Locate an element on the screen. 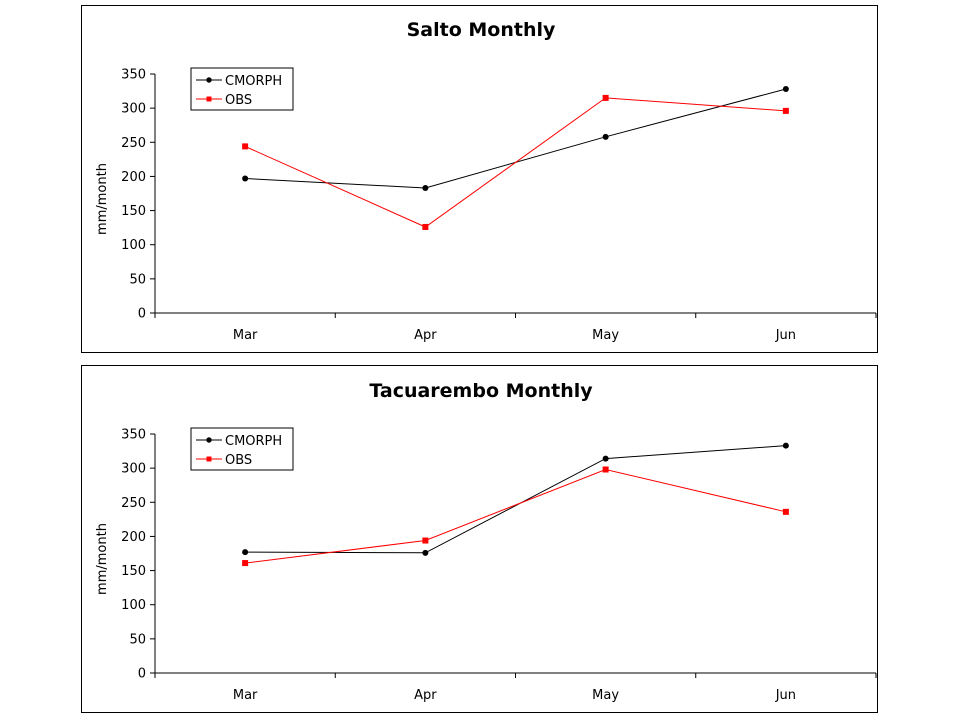 This screenshot has width=960, height=720. chart-title: Salto Monthly is located at coordinates (481, 30).